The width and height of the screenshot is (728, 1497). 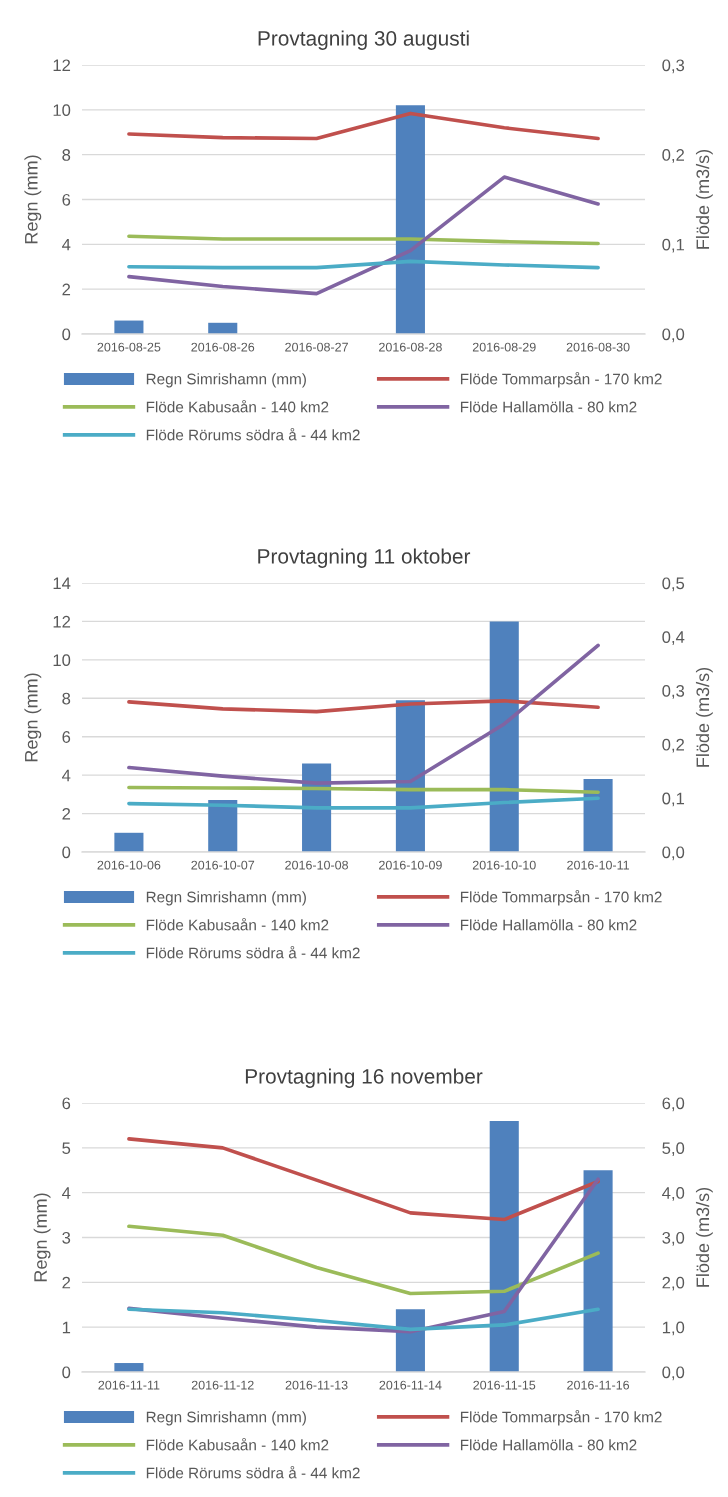 What do you see at coordinates (223, 865) in the screenshot?
I see `x-tick-label: 2016-10-07` at bounding box center [223, 865].